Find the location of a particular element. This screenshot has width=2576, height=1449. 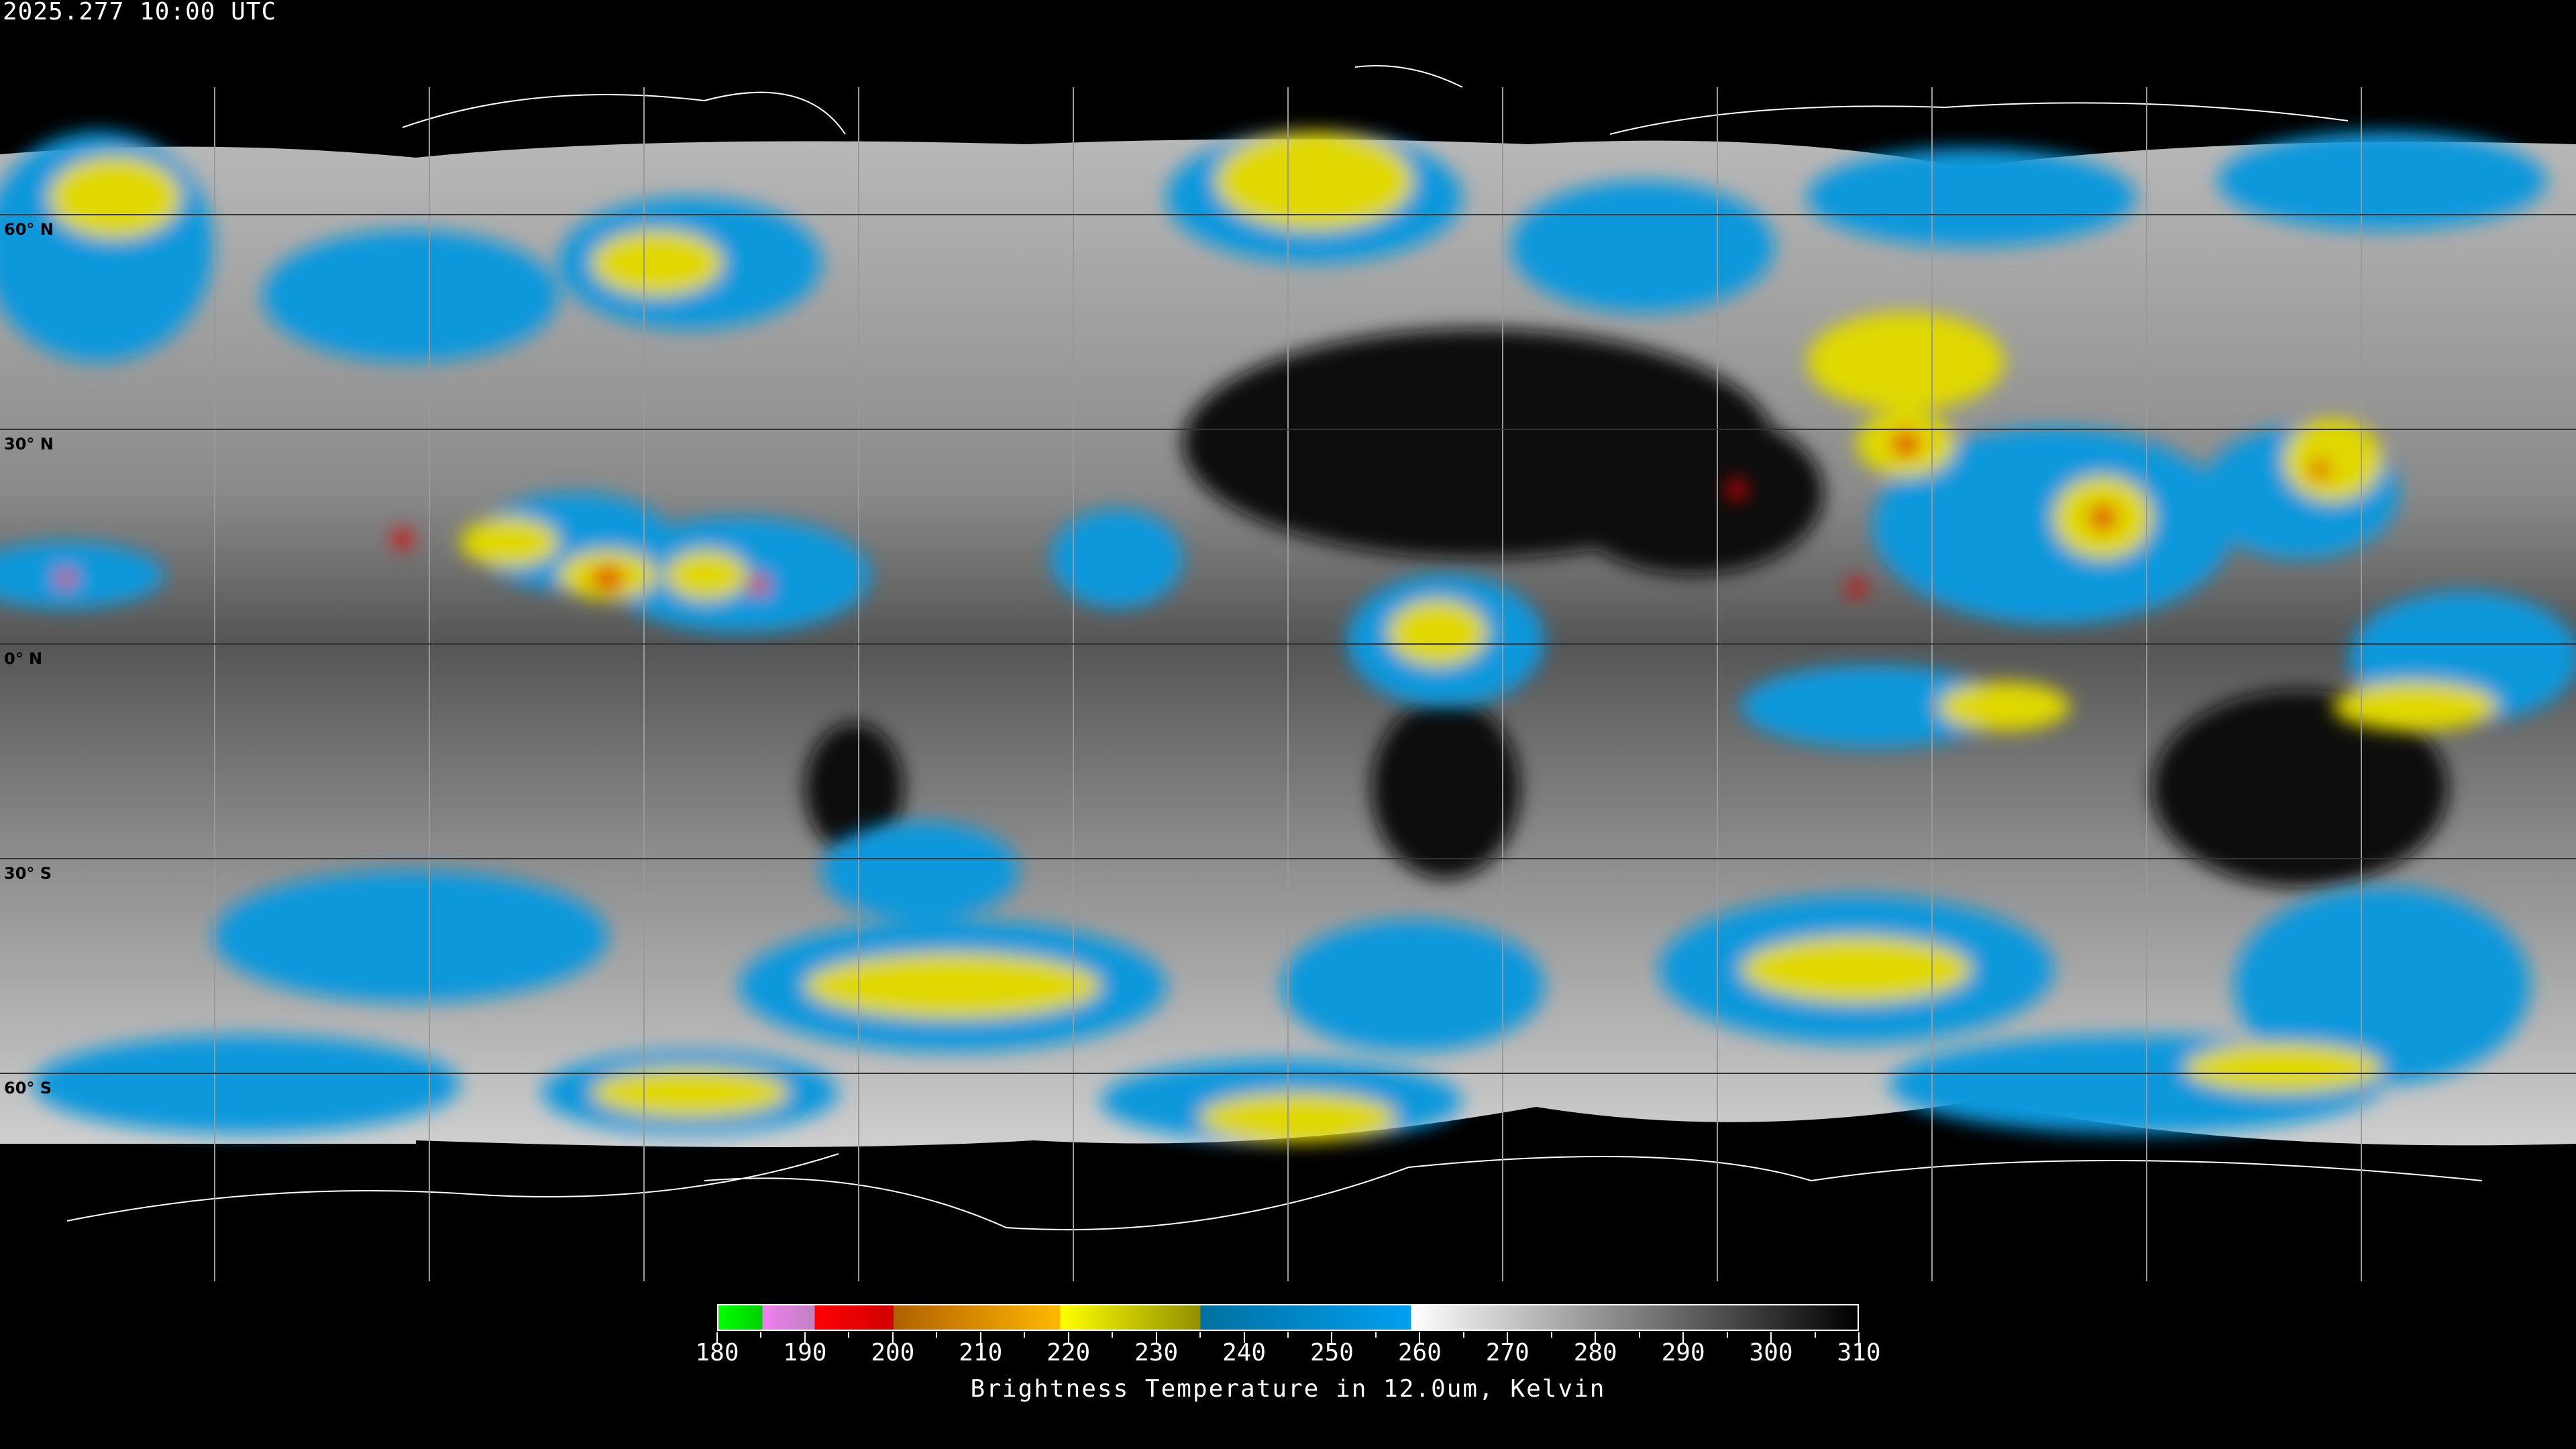

colorbar-tick-label: 230 is located at coordinates (1156, 1352).